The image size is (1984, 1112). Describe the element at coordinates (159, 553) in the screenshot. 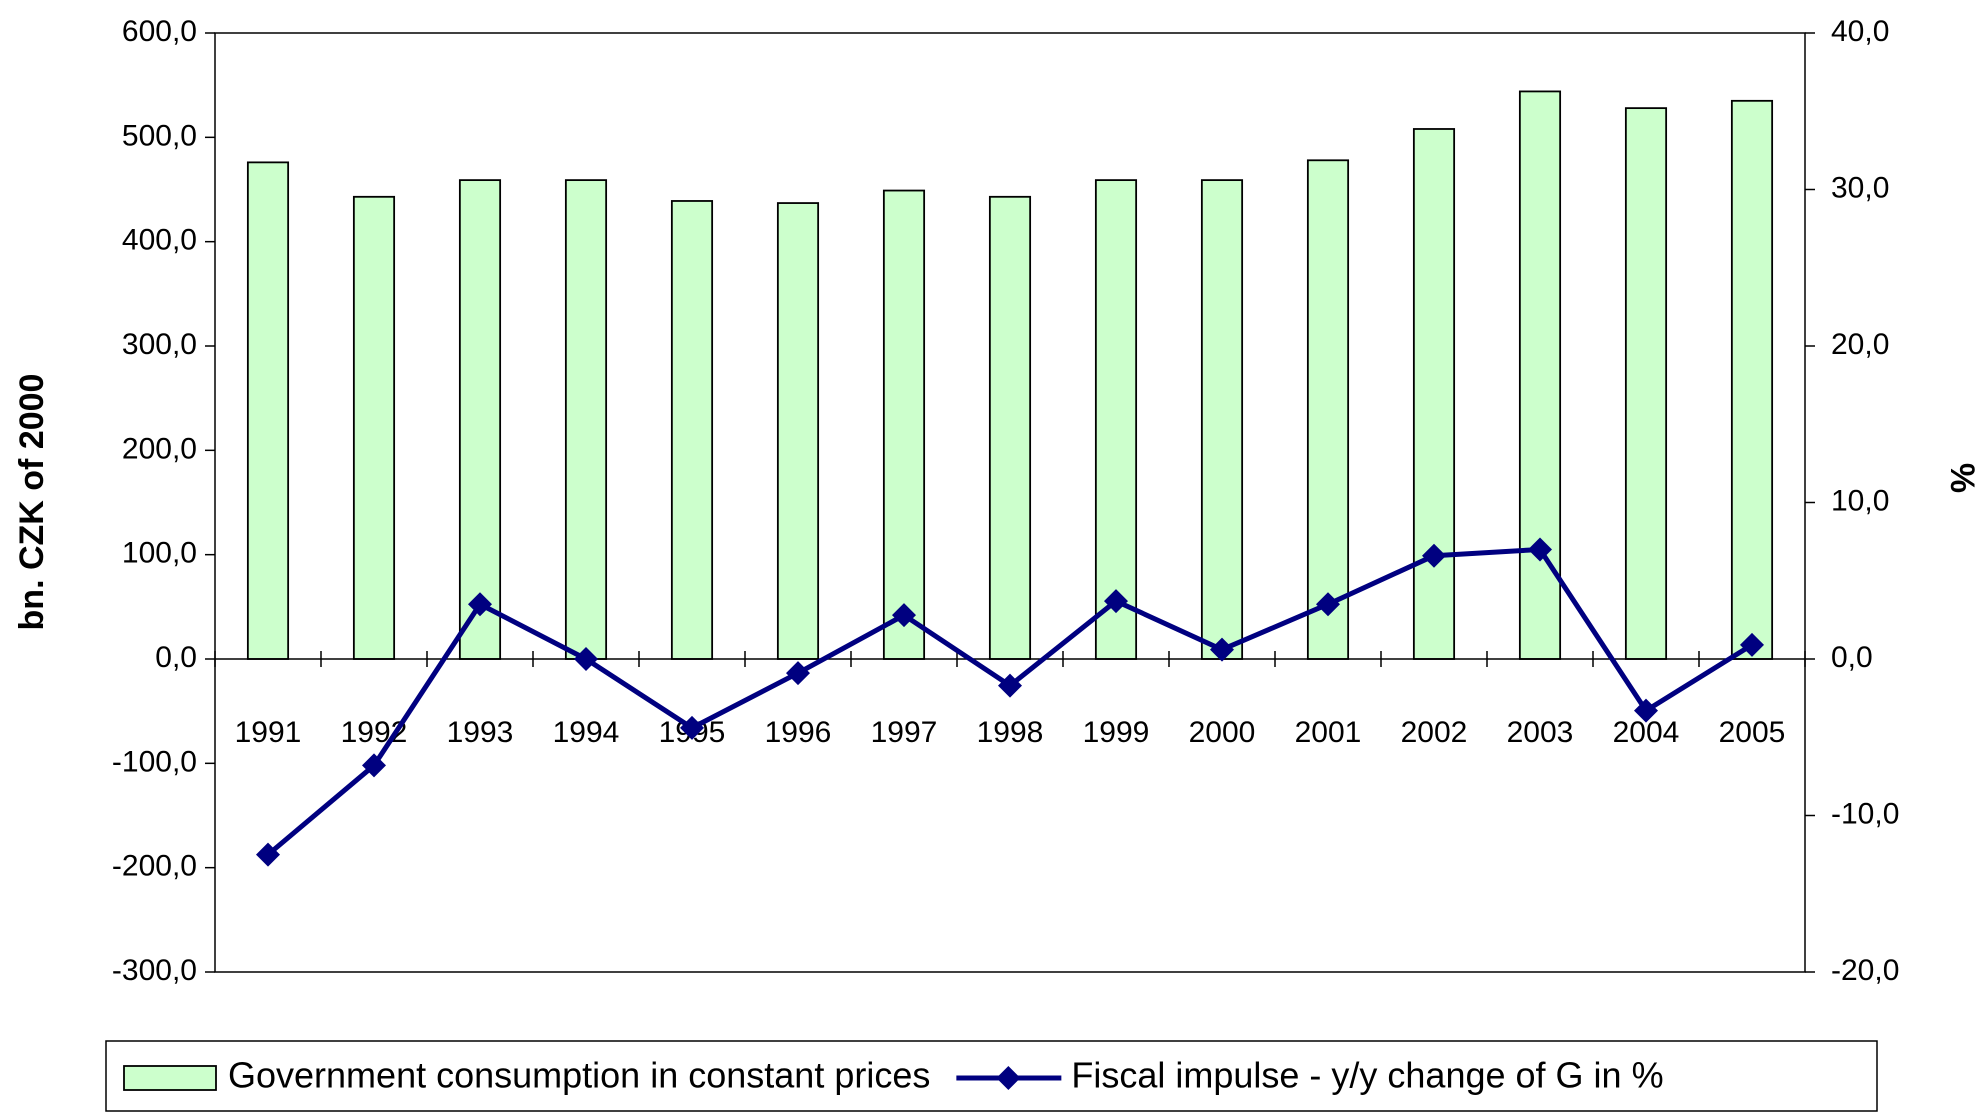

I see `y-tick-label: 100,0` at that location.